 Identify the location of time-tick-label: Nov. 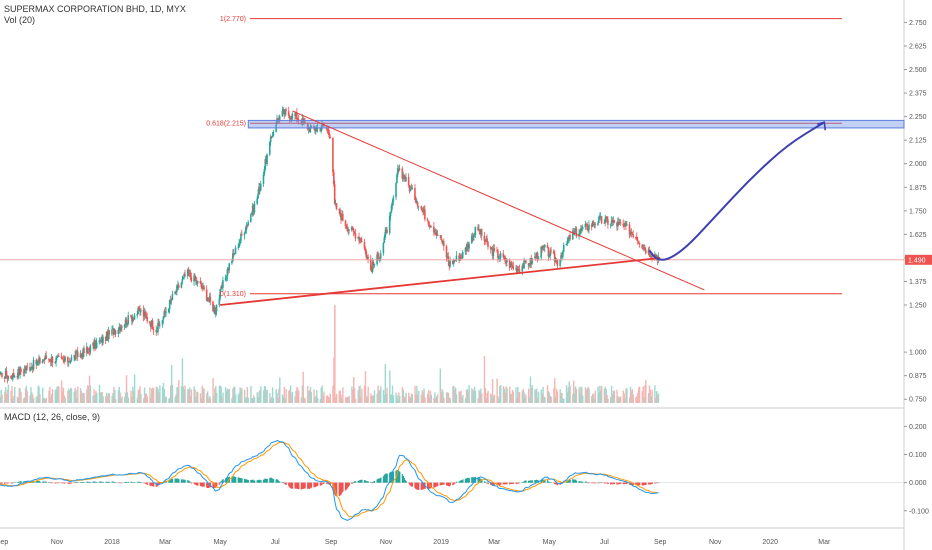
(715, 542).